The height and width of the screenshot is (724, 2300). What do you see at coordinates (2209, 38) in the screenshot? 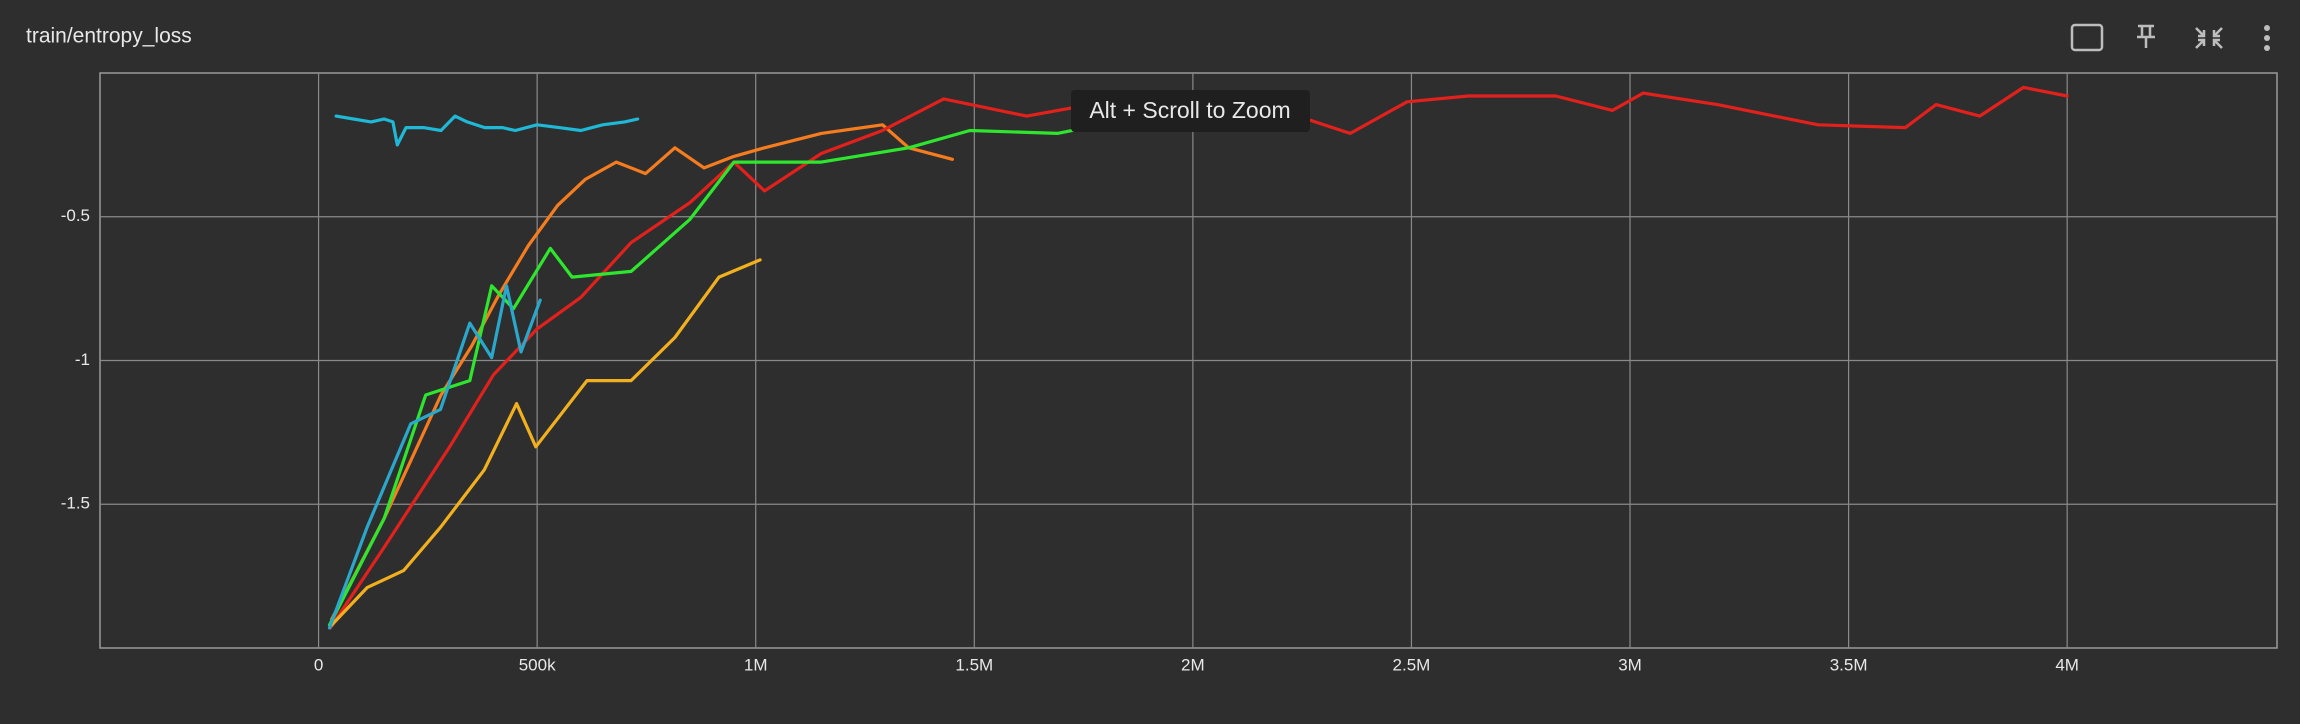
I see `collapse-button` at bounding box center [2209, 38].